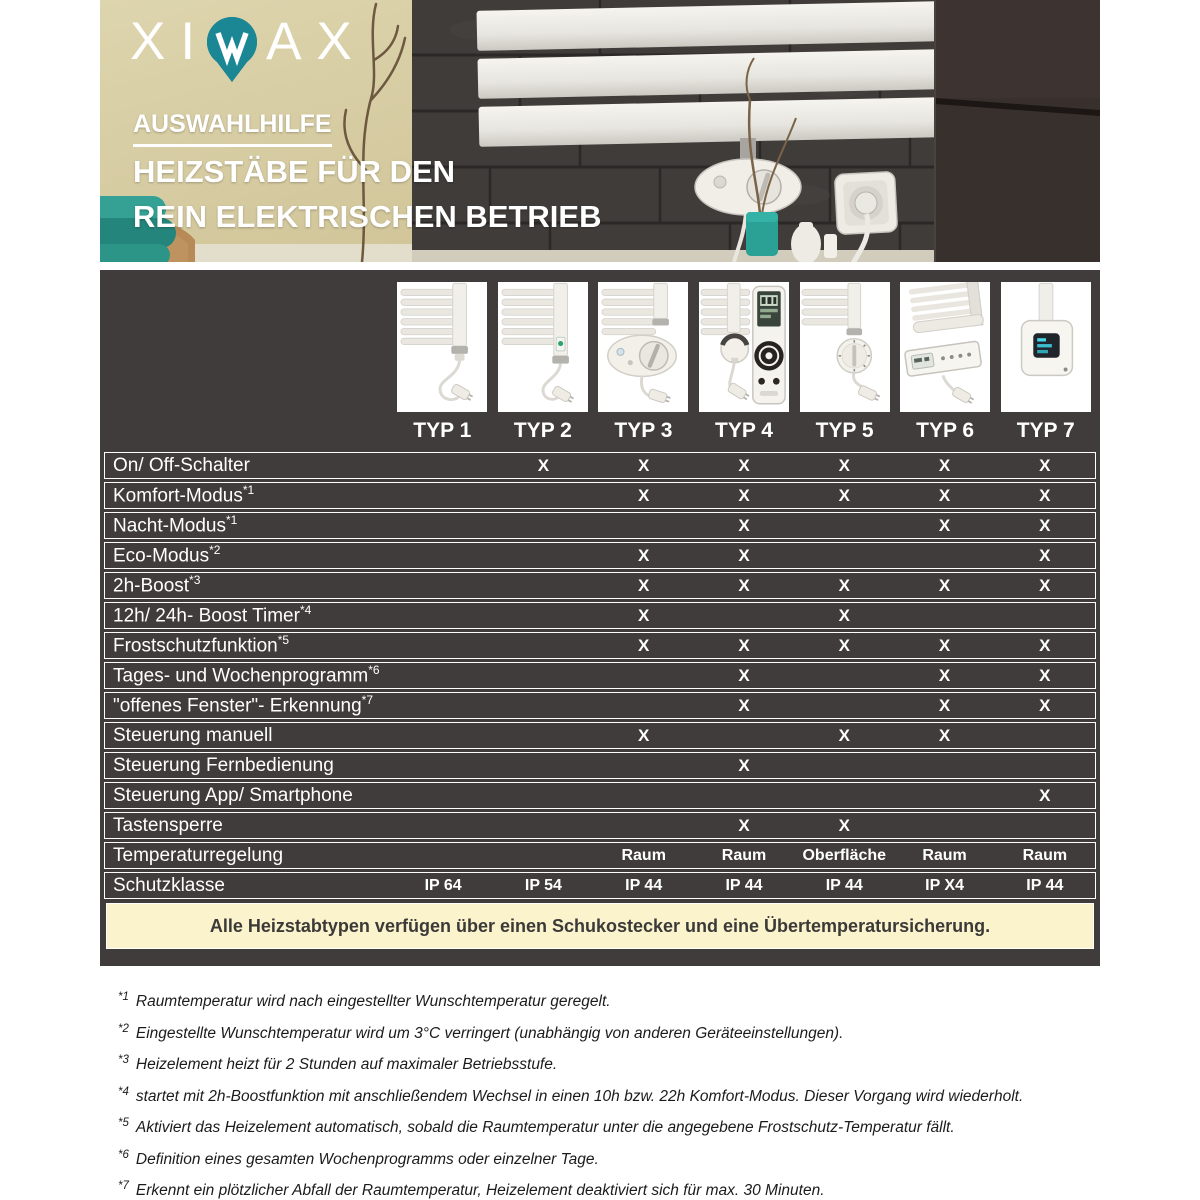  What do you see at coordinates (201, 645) in the screenshot?
I see `feature-label: Frostschutzfunktion*5` at bounding box center [201, 645].